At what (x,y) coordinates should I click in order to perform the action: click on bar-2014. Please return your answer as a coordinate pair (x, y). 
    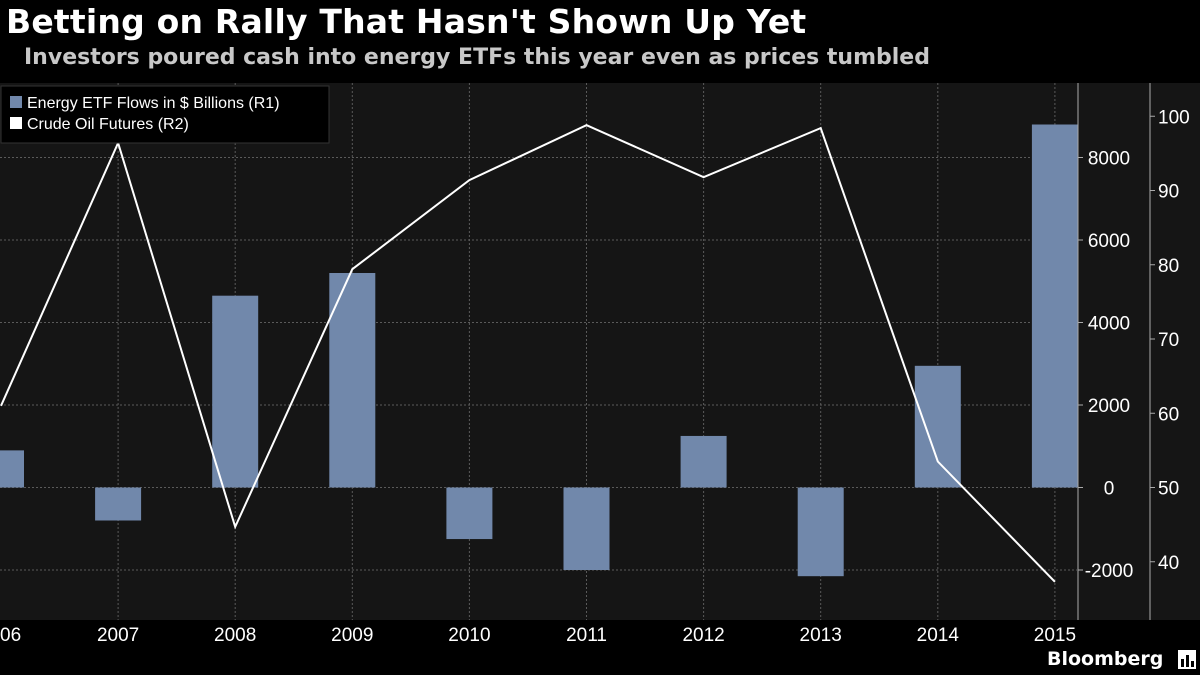
    Looking at the image, I should click on (937, 426).